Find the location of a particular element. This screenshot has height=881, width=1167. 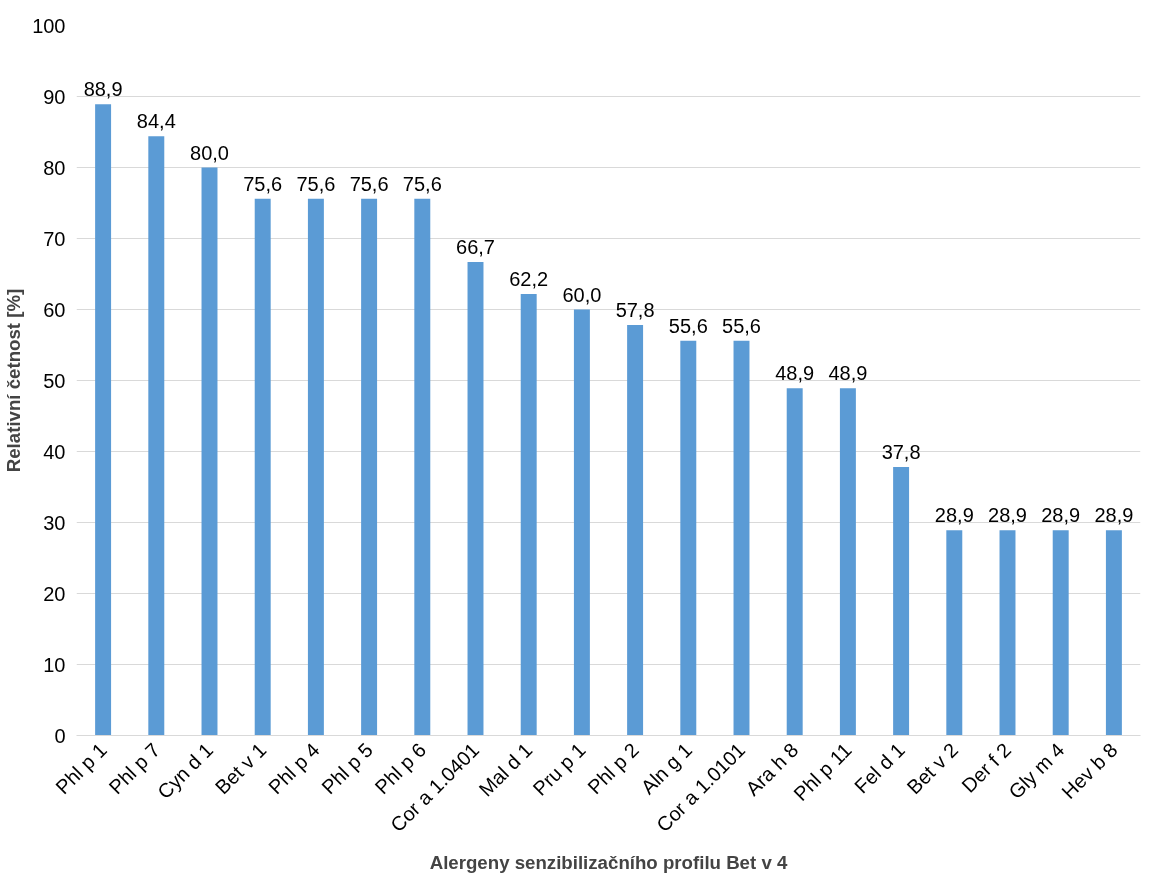

y-tick-label: 100 is located at coordinates (49, 25).